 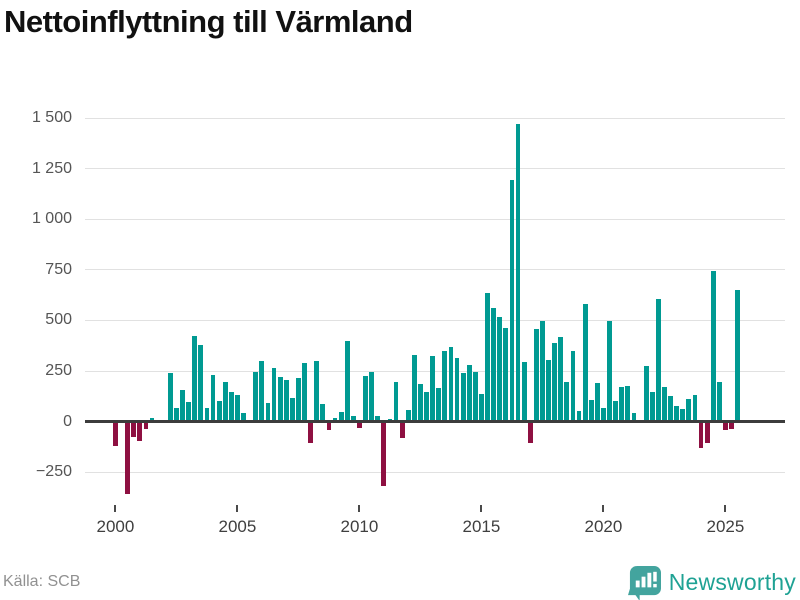 What do you see at coordinates (435, 422) in the screenshot?
I see `zero-axis-line` at bounding box center [435, 422].